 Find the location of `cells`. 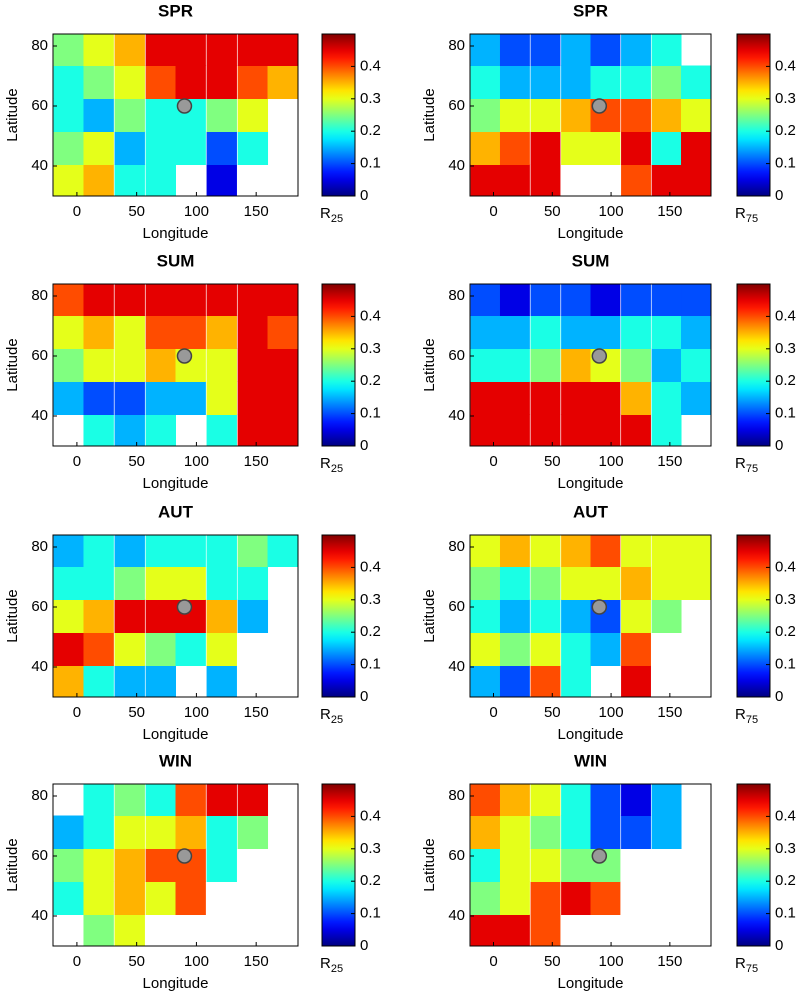

cells is located at coordinates (175, 365).